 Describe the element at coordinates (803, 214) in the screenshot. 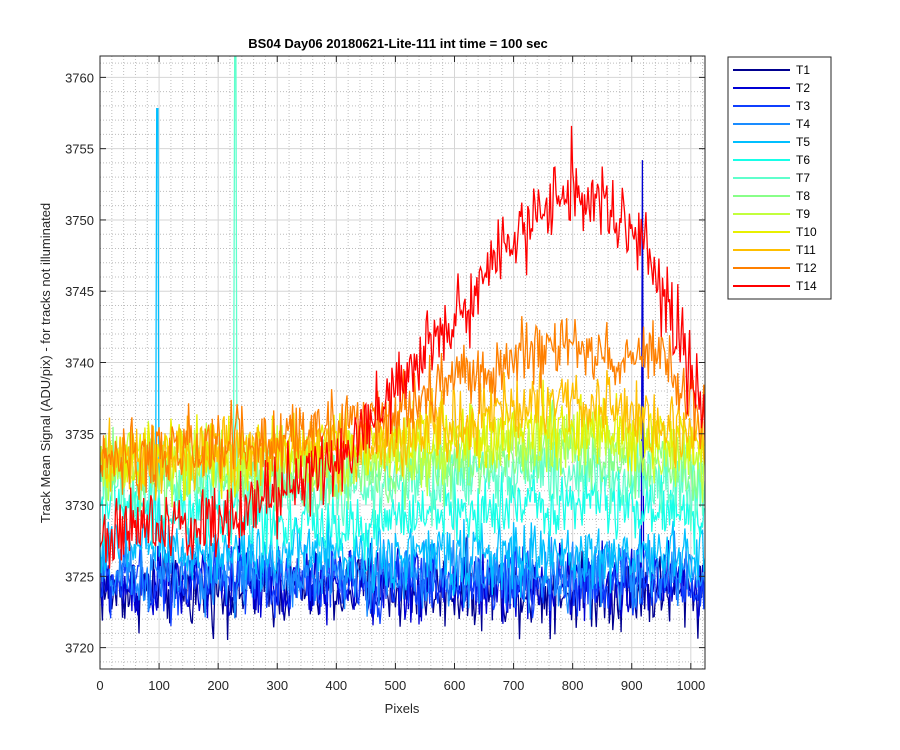

I see `legend-label-T9: T9` at that location.